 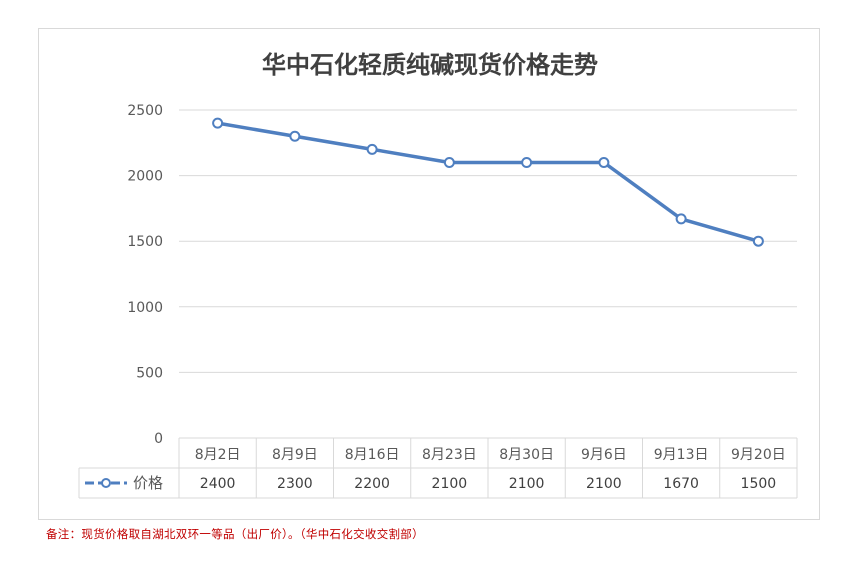 What do you see at coordinates (449, 455) in the screenshot?
I see `x-category-label: 8月23日` at bounding box center [449, 455].